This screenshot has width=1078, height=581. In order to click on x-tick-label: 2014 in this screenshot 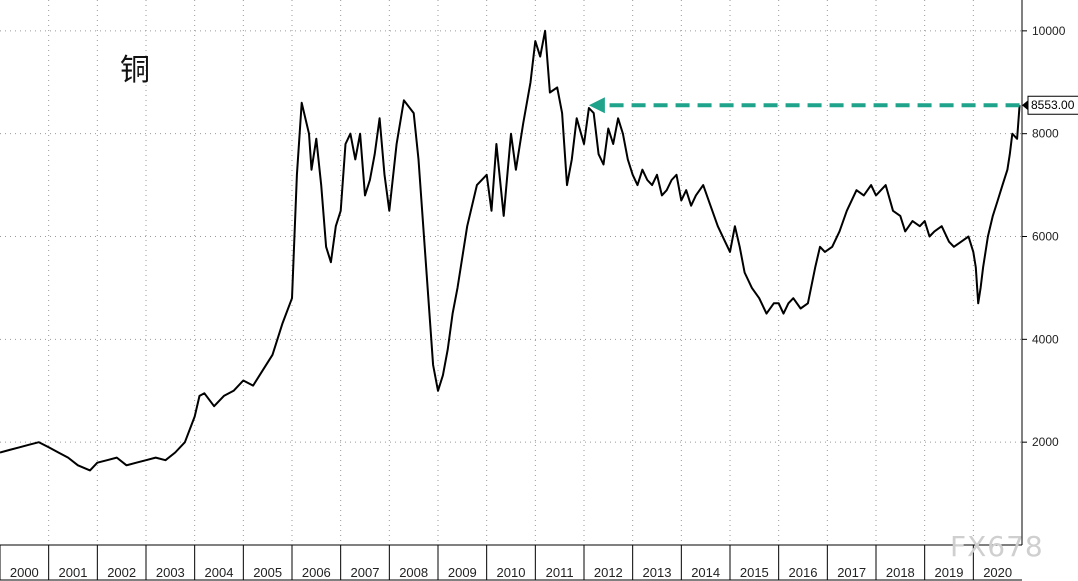, I will do `click(705, 572)`.